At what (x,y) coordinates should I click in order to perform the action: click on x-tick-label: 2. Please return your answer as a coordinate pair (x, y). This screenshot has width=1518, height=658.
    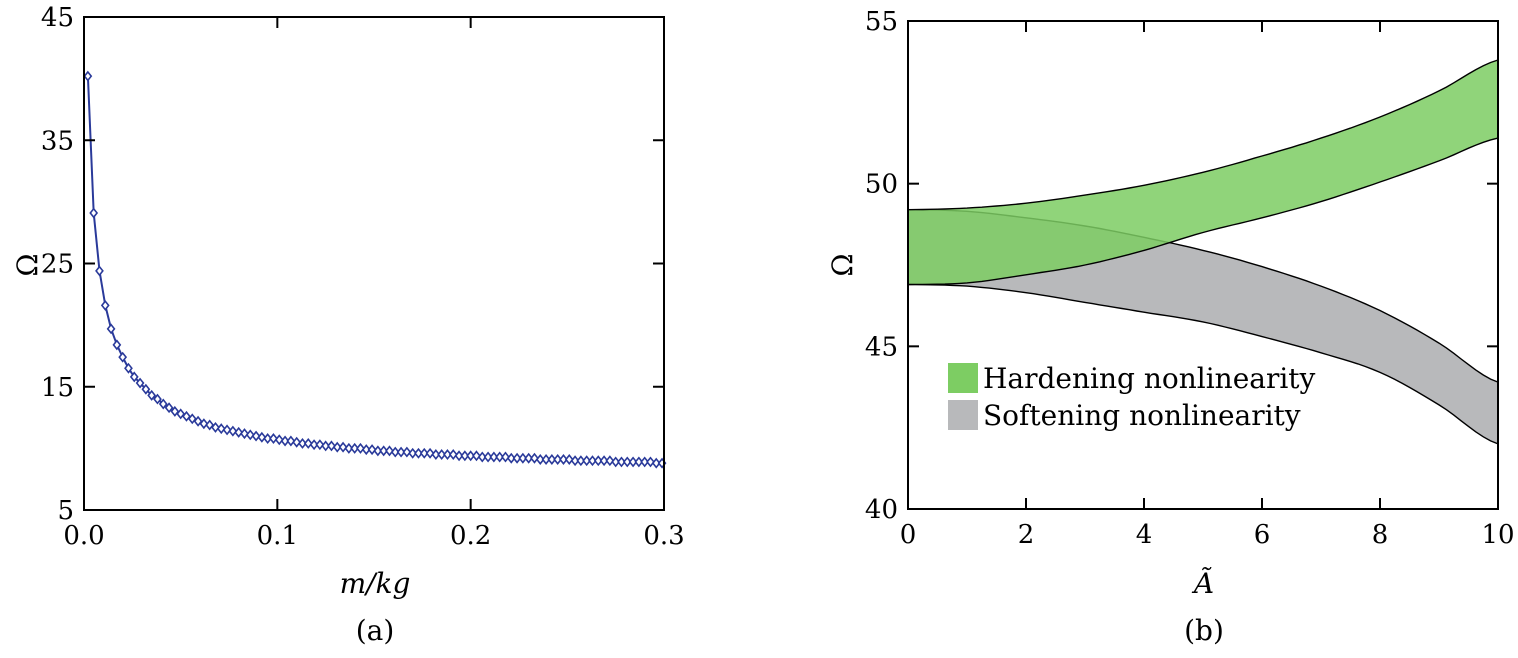
    Looking at the image, I should click on (1026, 535).